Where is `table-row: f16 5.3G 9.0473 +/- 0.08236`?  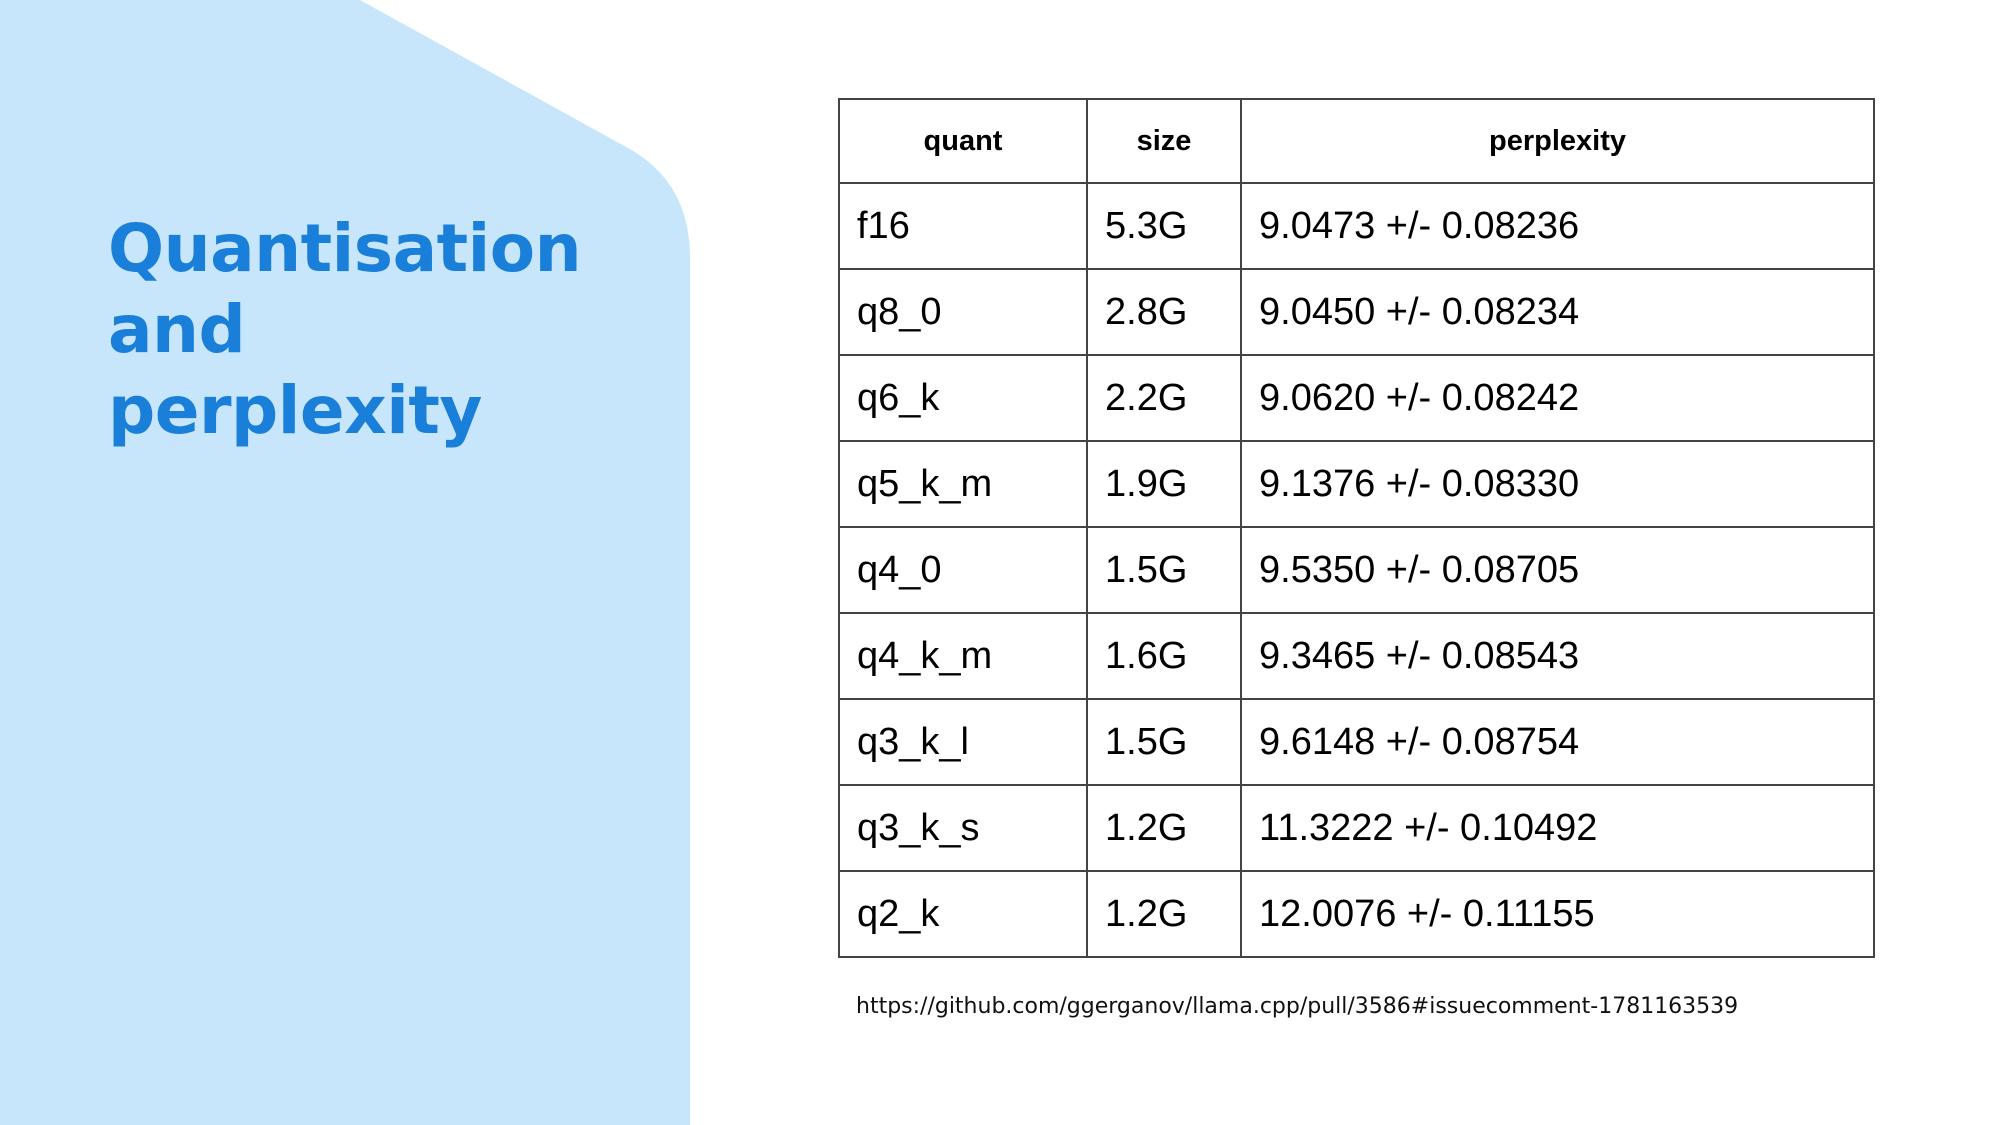
table-row: f16 5.3G 9.0473 +/- 0.08236 is located at coordinates (1356, 226).